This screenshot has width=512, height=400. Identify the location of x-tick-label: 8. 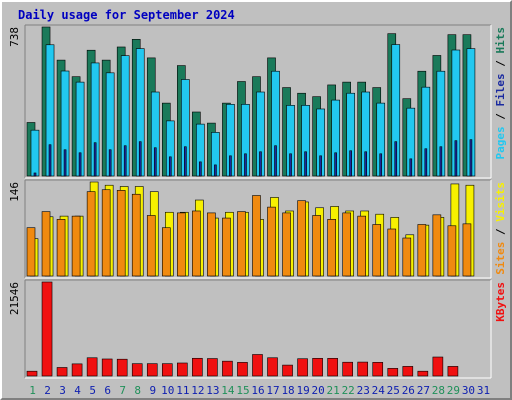
(137, 390).